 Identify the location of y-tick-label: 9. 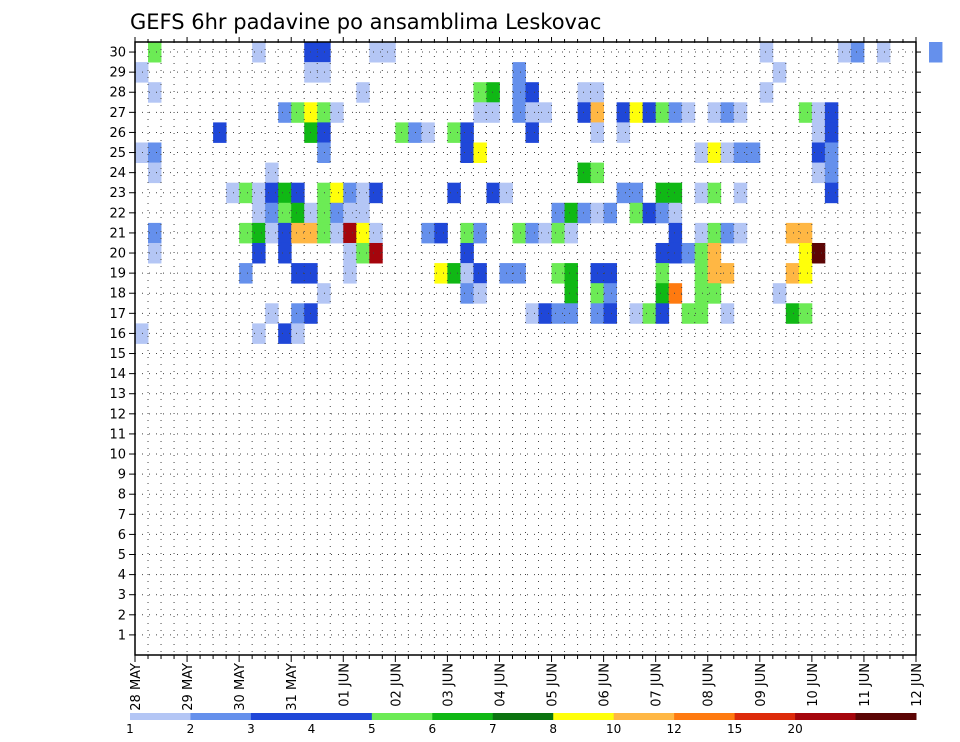
(122, 475).